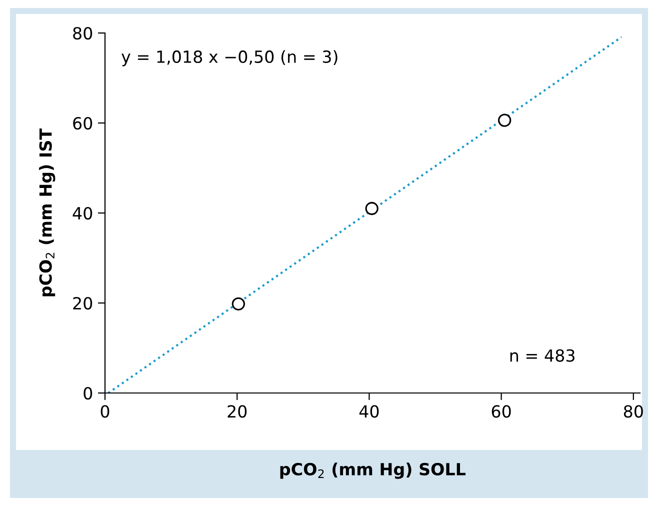 The height and width of the screenshot is (508, 658). Describe the element at coordinates (82, 213) in the screenshot. I see `y-tick-label: 40` at that location.